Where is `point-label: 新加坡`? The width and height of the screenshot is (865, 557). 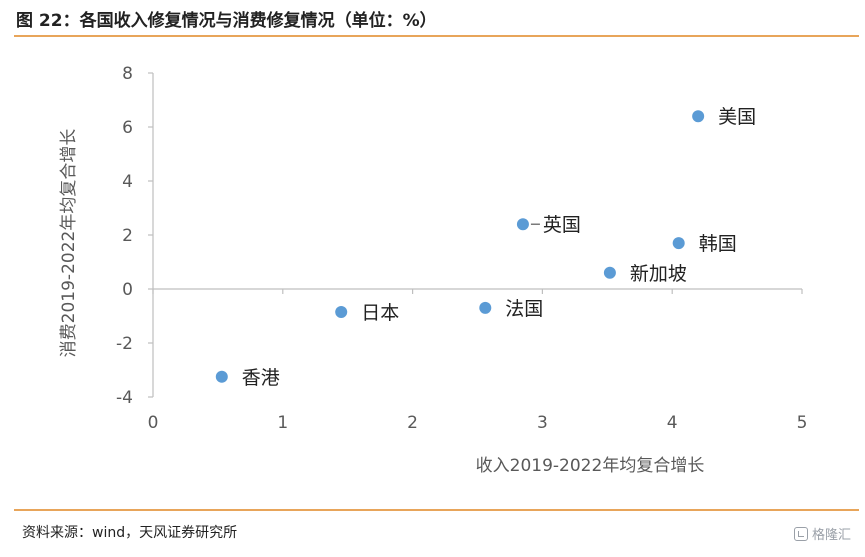 point-label: 新加坡 is located at coordinates (658, 274).